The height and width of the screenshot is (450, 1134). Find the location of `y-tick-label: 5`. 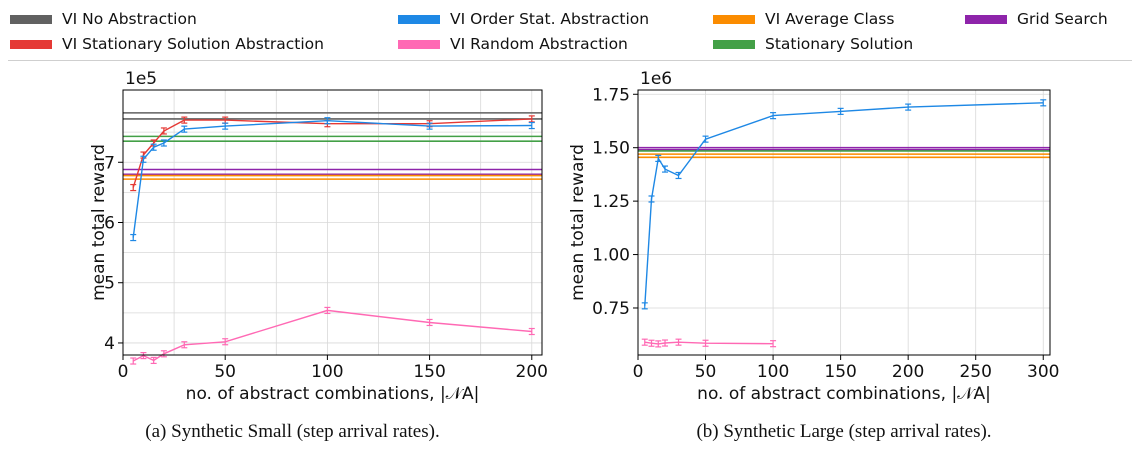

y-tick-label: 5 is located at coordinates (109, 284).